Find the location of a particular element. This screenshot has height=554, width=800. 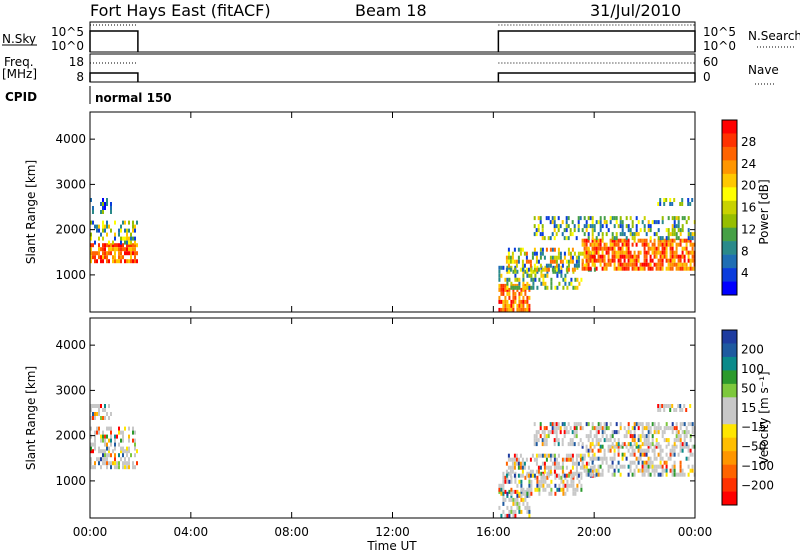

beam-label: Beam 18 is located at coordinates (391, 10).